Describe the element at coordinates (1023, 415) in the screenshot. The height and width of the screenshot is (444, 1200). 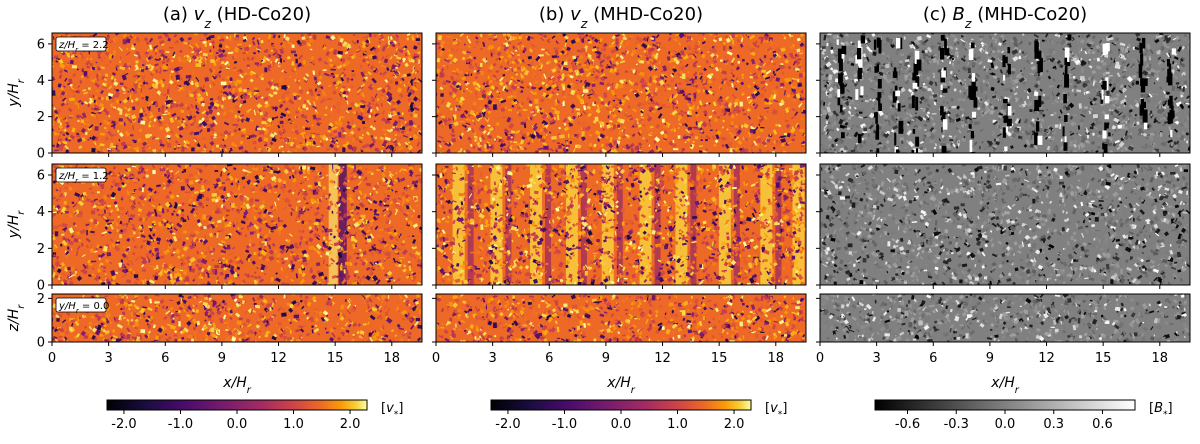
I see `colorbar-bz-3: -0.6 -0.3 0.0 0.3 0.6 [B*]` at that location.